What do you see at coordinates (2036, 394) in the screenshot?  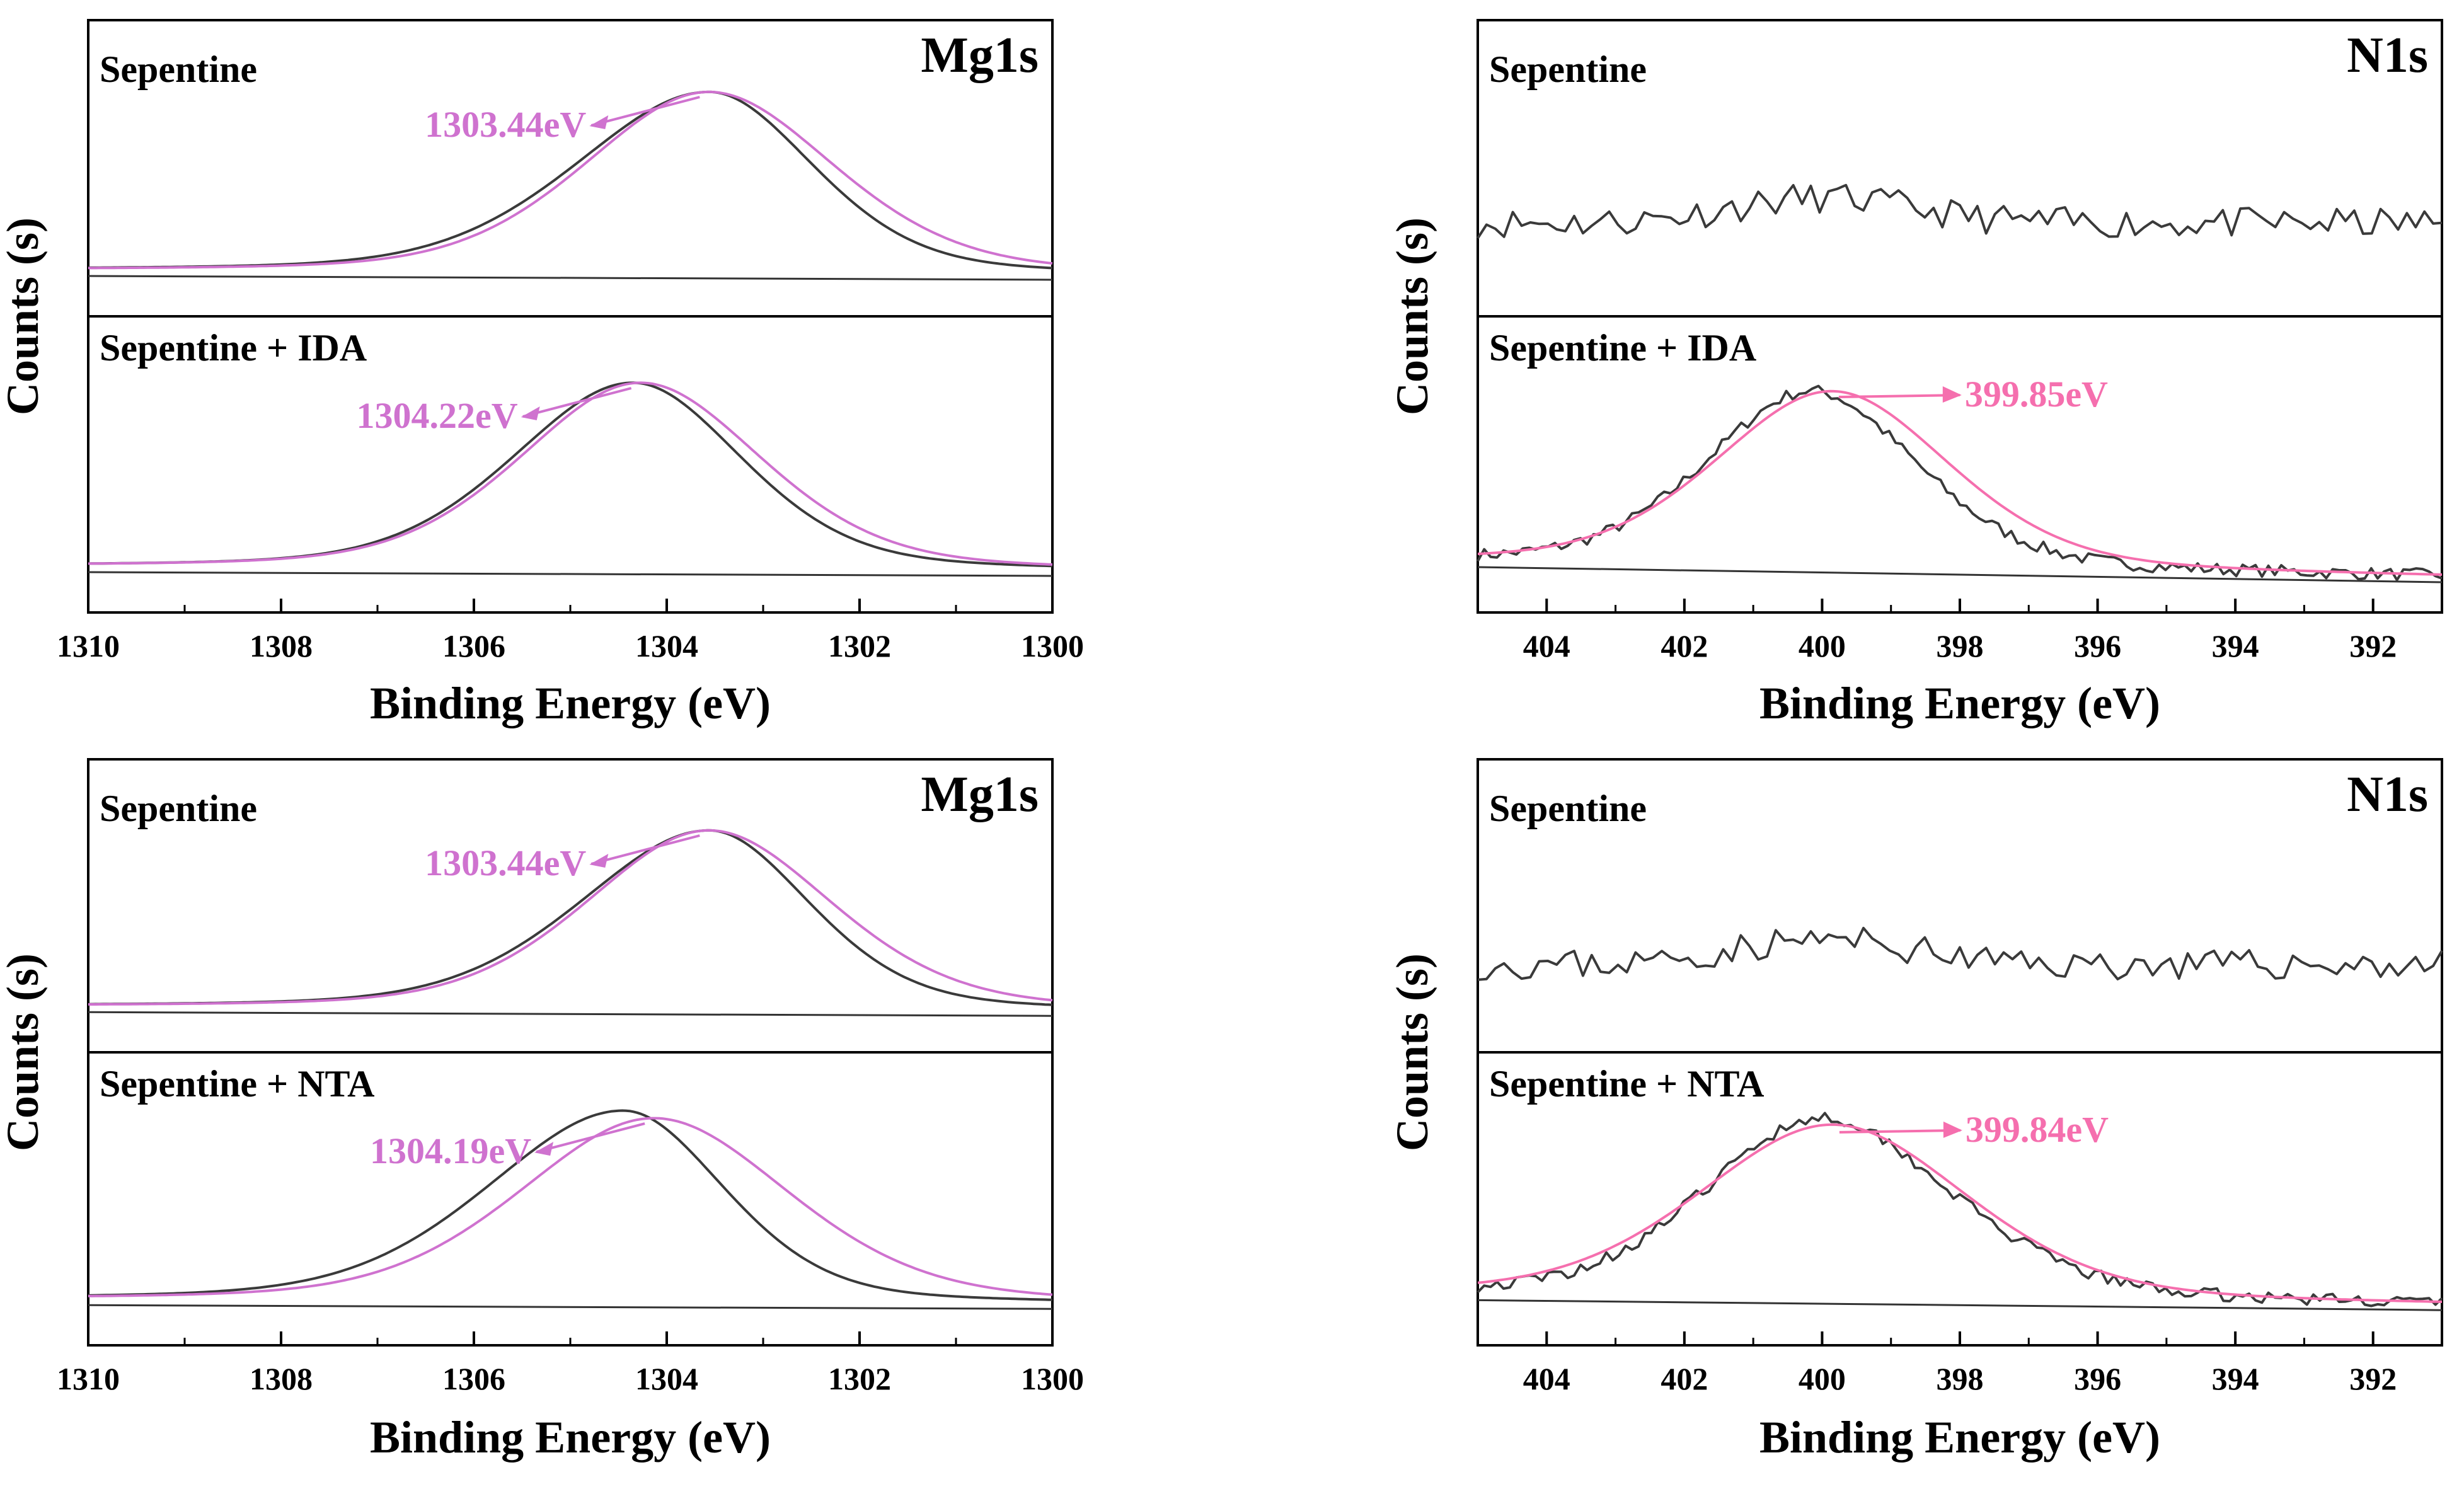 I see `peak-position-label: 399.85eV` at bounding box center [2036, 394].